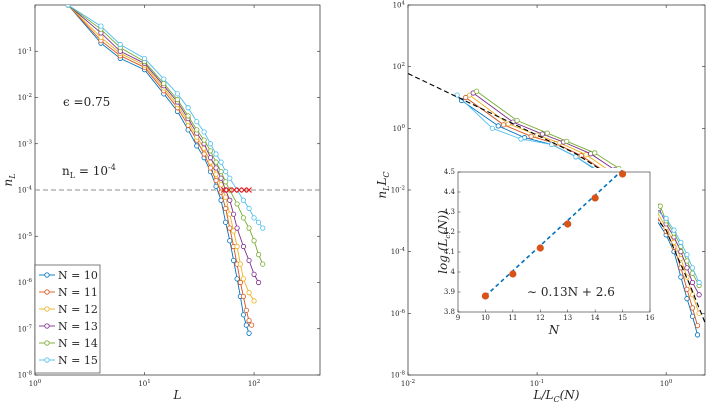  I want to click on inset-y-tick-label: 4.2, so click(449, 232).